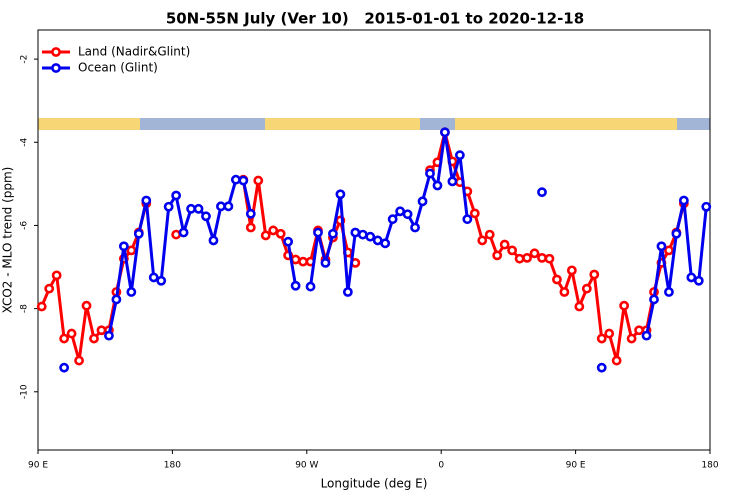  Describe the element at coordinates (25, 308) in the screenshot. I see `y-tick-label: -8` at that location.